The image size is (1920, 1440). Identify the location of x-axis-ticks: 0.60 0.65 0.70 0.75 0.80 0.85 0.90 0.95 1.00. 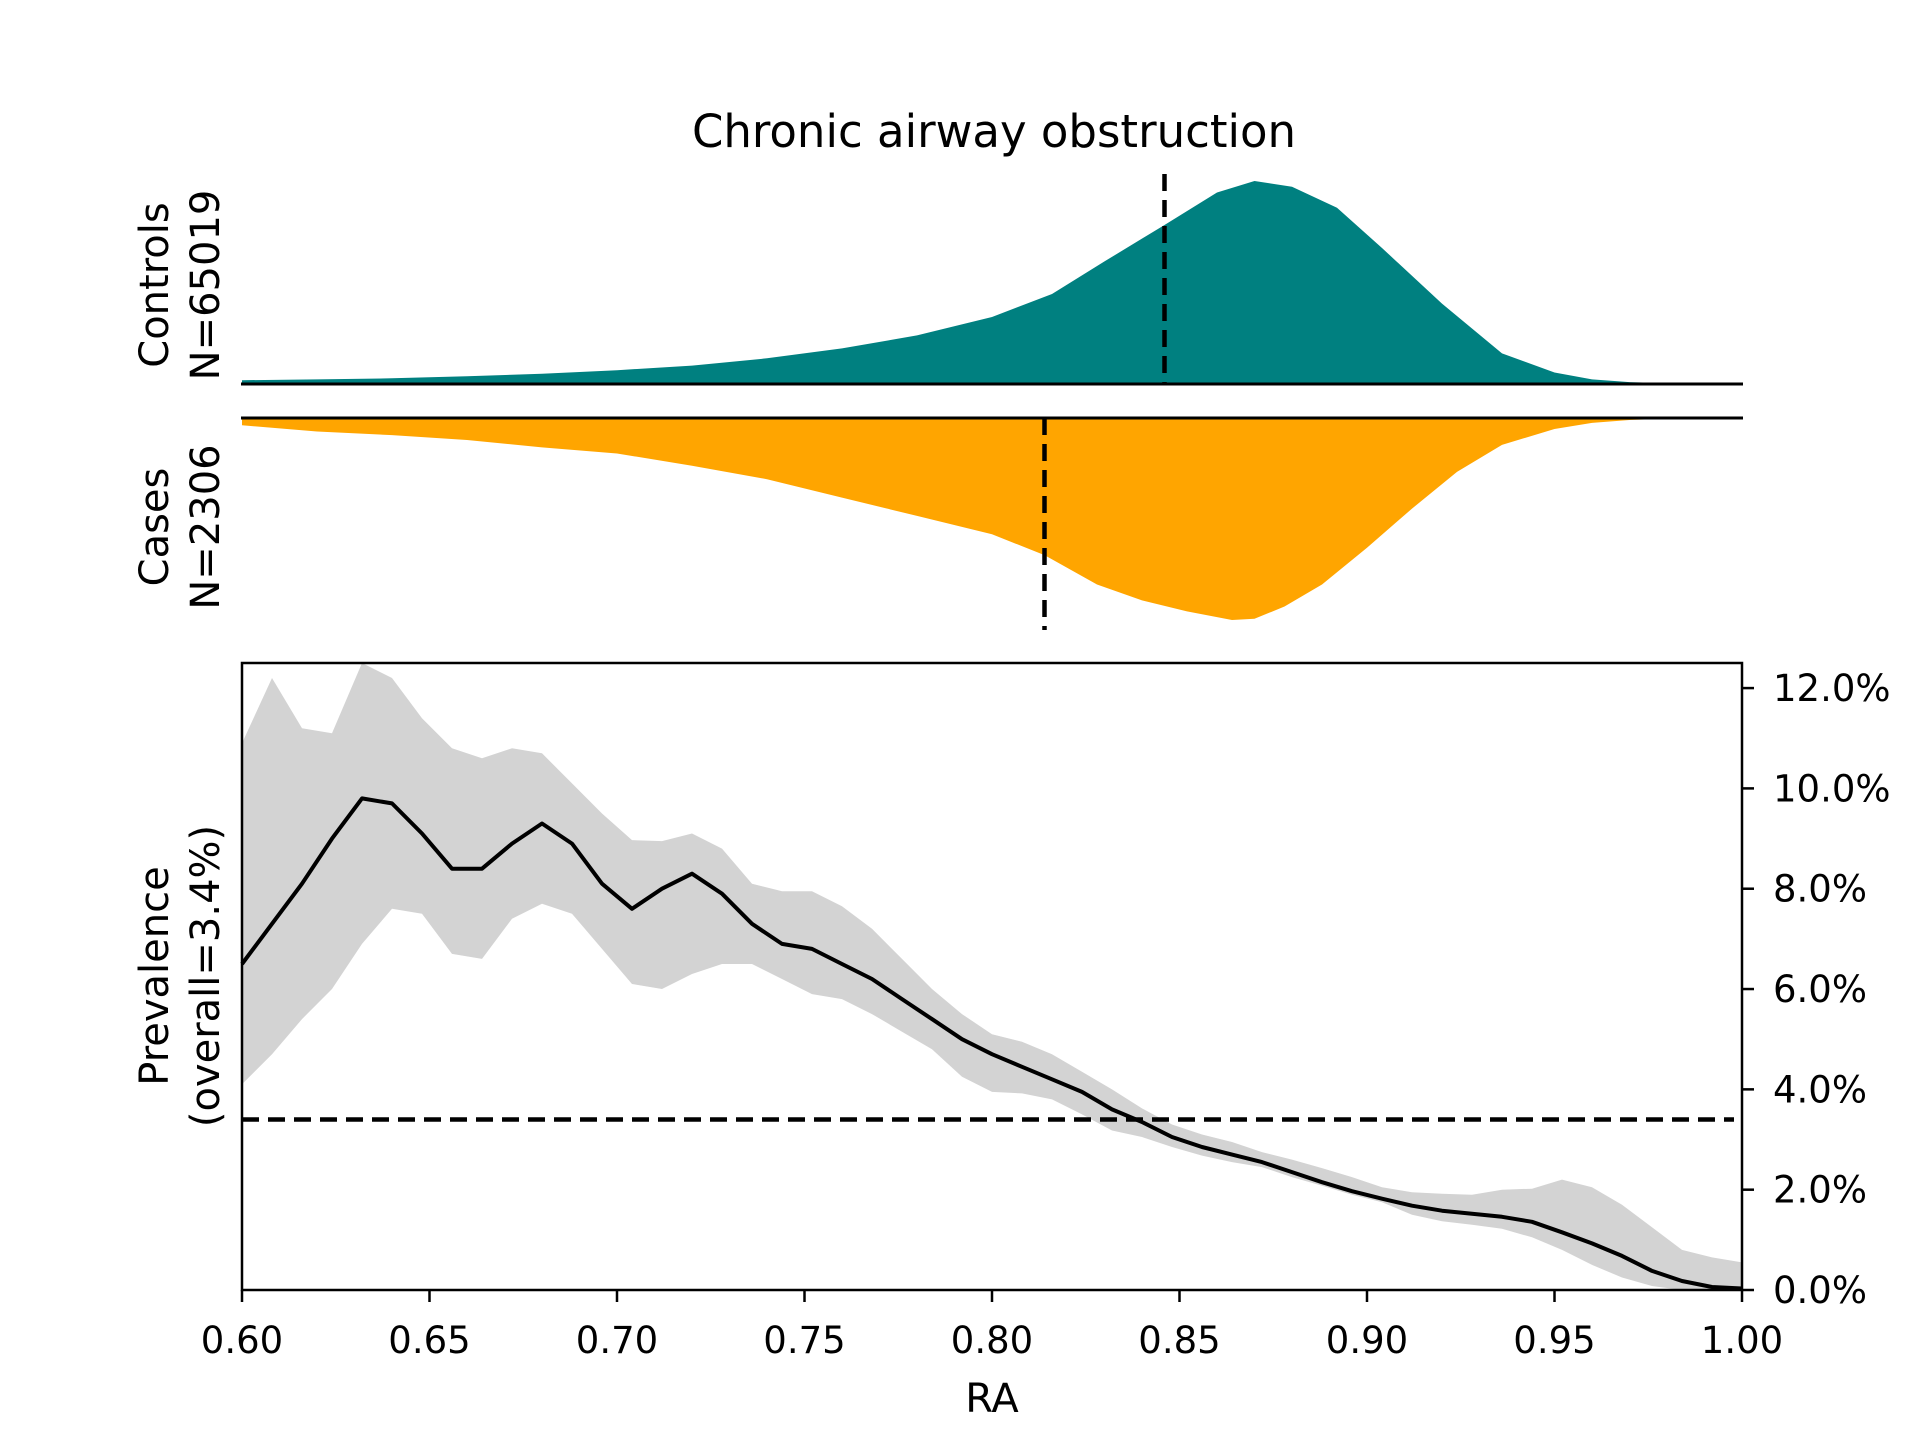
(992, 1326).